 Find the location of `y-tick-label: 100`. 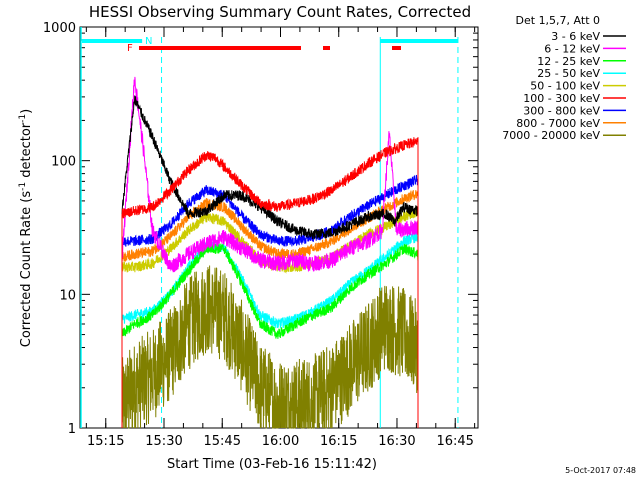

y-tick-label: 100 is located at coordinates (63, 162).